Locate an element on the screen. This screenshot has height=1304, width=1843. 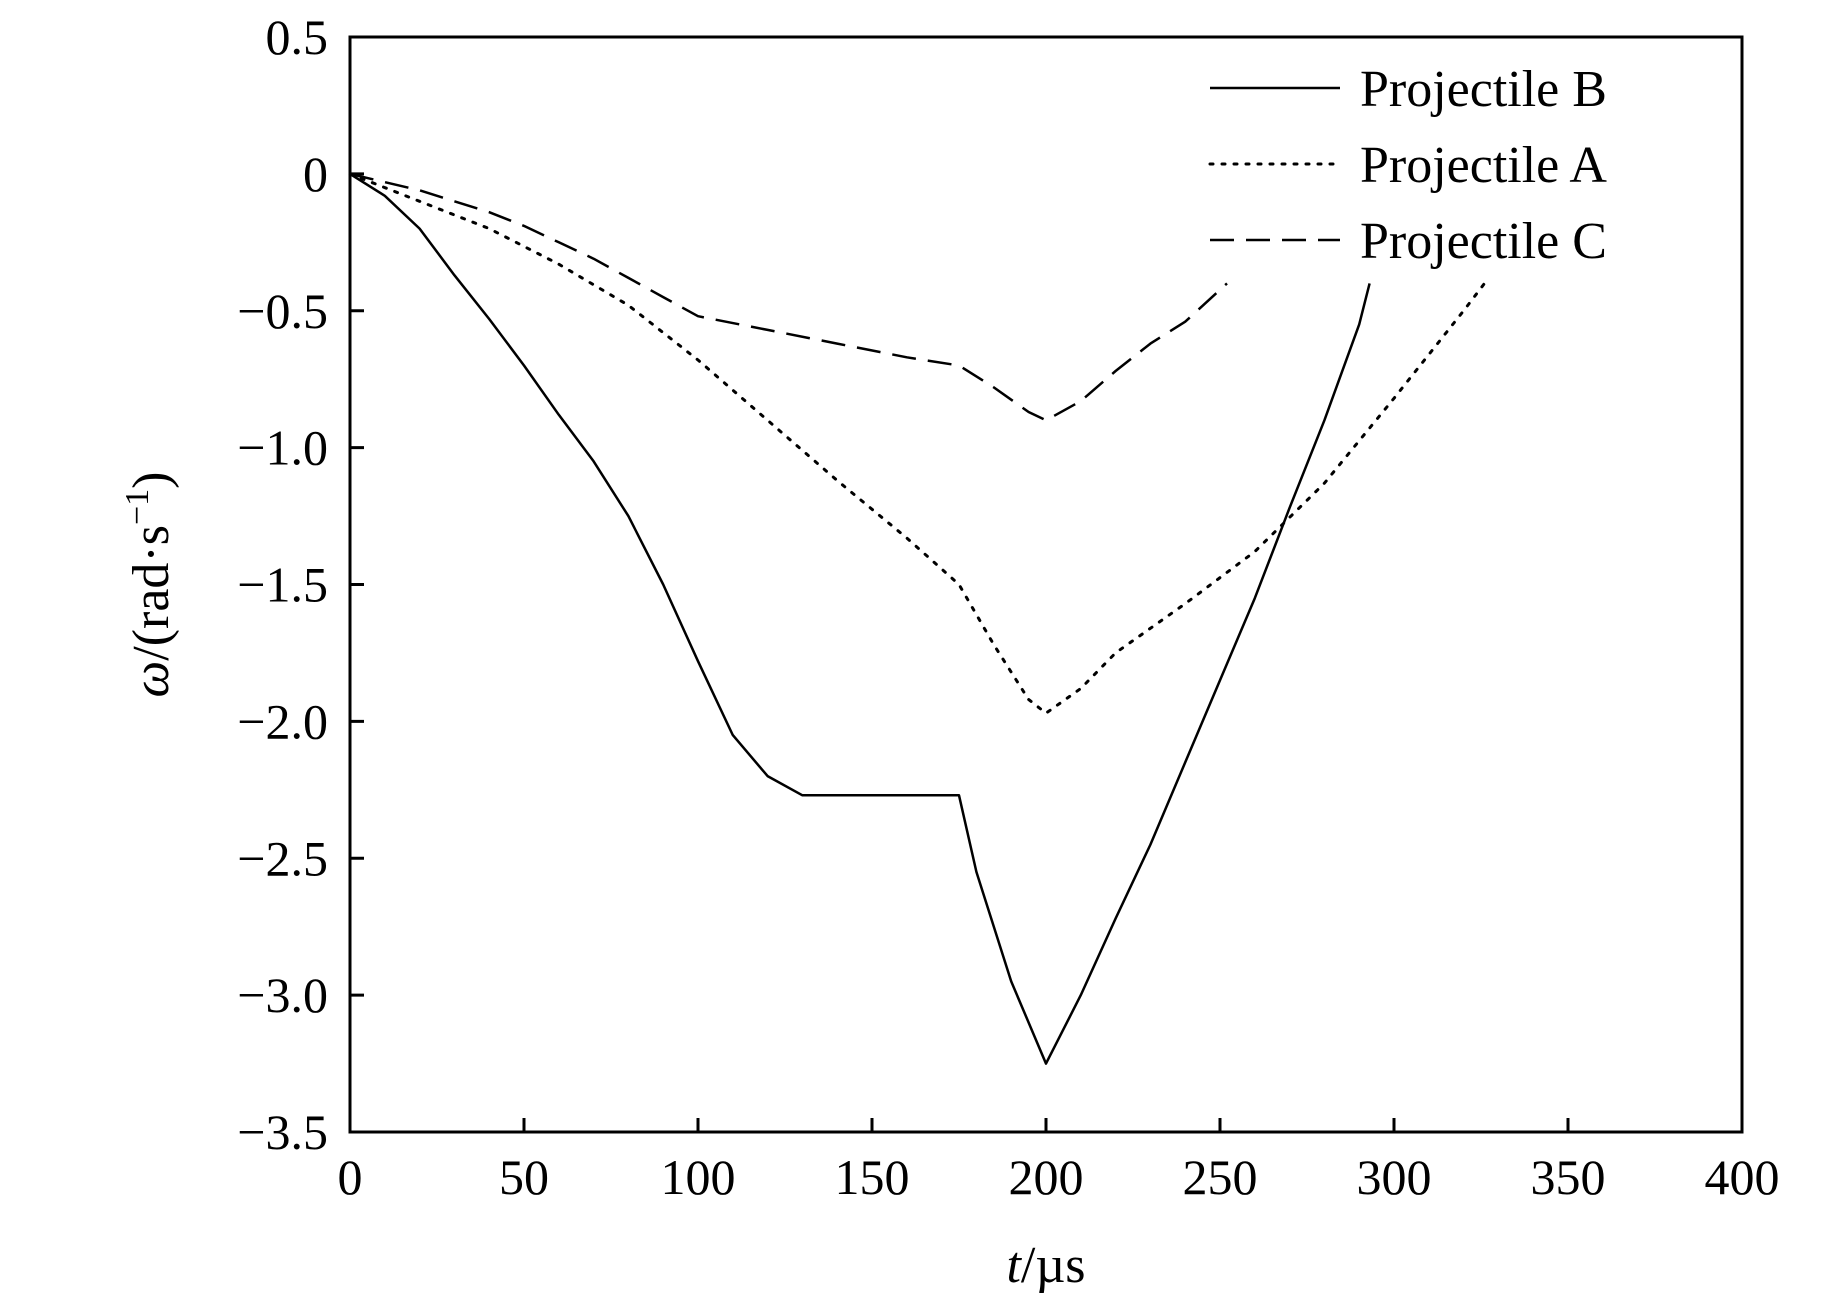
x-axis-unit: /µs is located at coordinates (1053, 1265).